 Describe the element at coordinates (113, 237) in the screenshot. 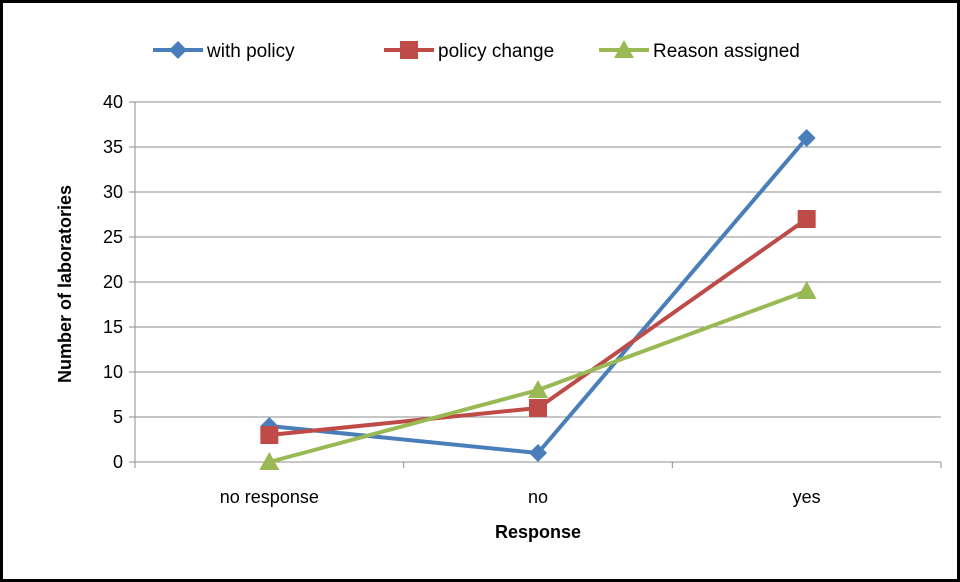

I see `y-tick-label: 25` at that location.